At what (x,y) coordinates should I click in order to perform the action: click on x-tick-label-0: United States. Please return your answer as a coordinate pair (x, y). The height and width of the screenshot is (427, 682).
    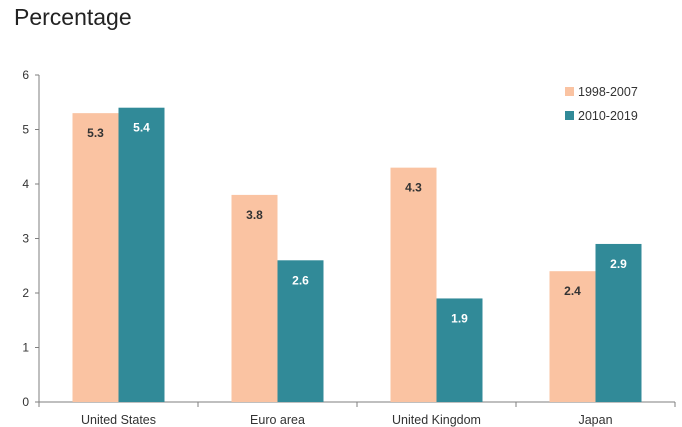
    Looking at the image, I should click on (118, 420).